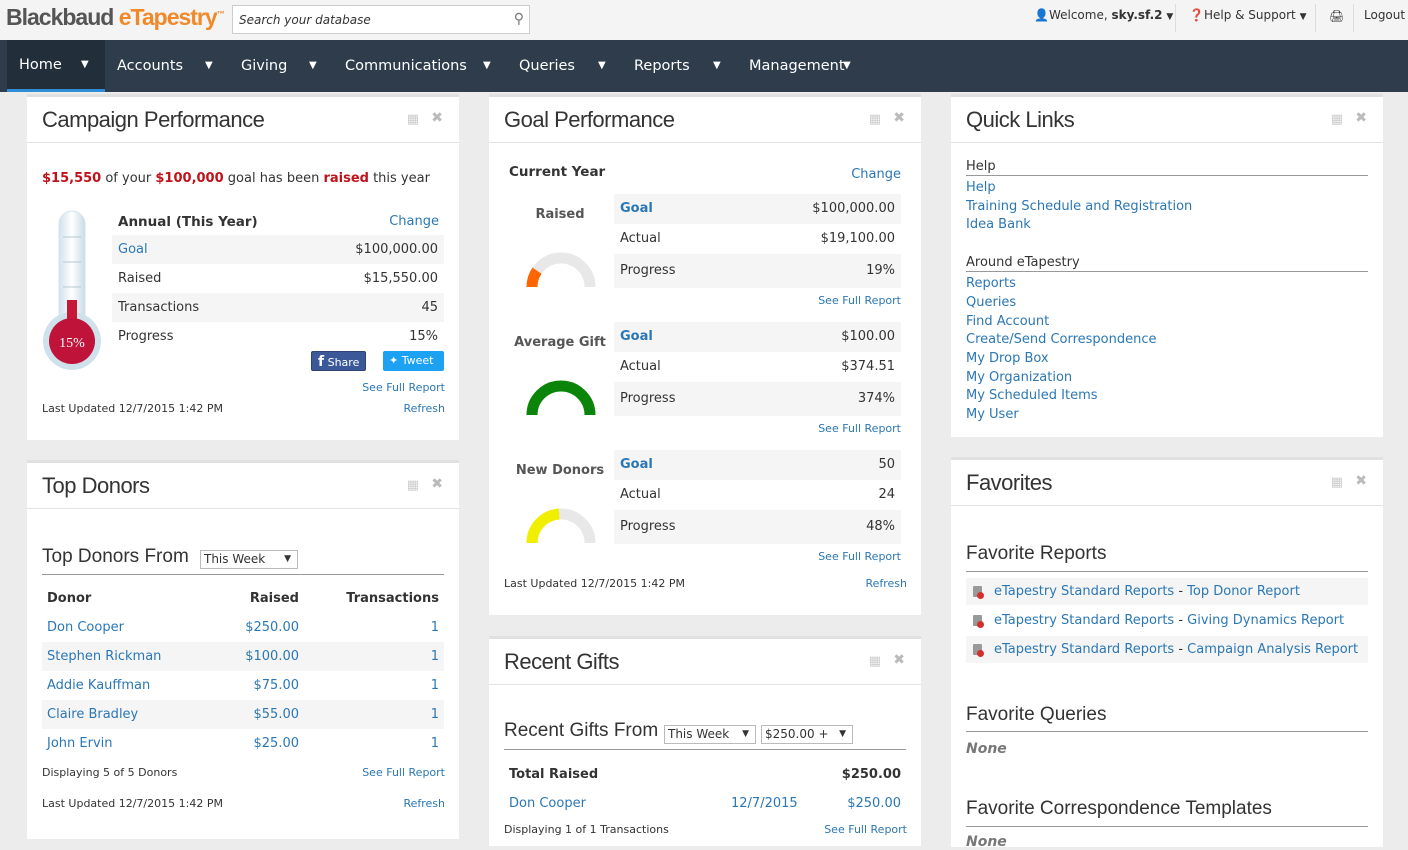 This screenshot has height=850, width=1408. I want to click on quick-link: Queries, so click(991, 302).